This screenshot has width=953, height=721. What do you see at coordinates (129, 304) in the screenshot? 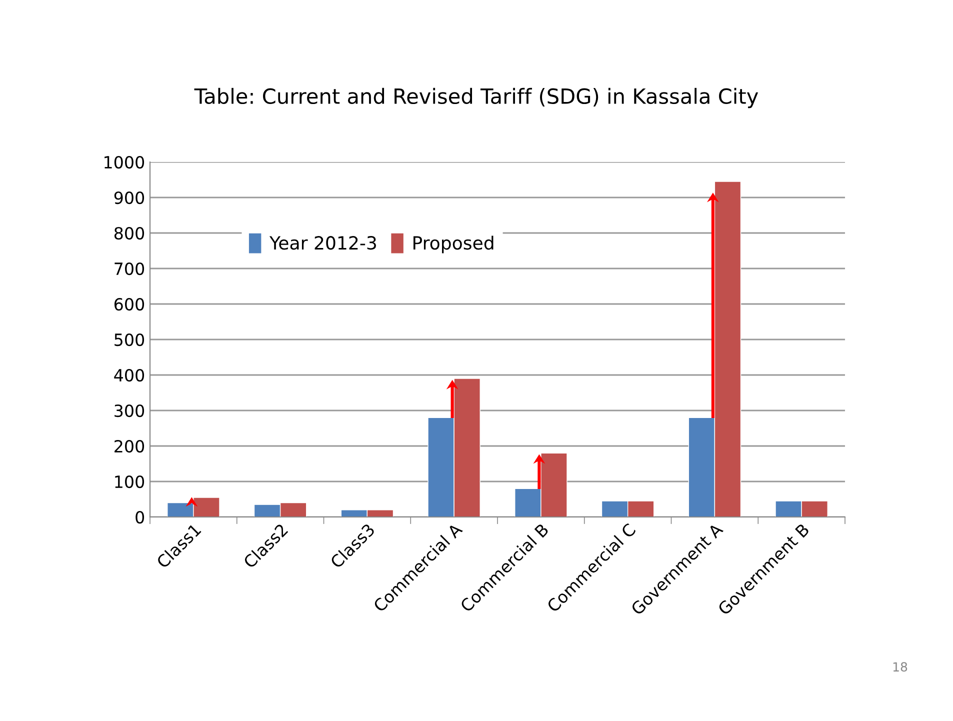
I see `y-tick-label: 600` at bounding box center [129, 304].